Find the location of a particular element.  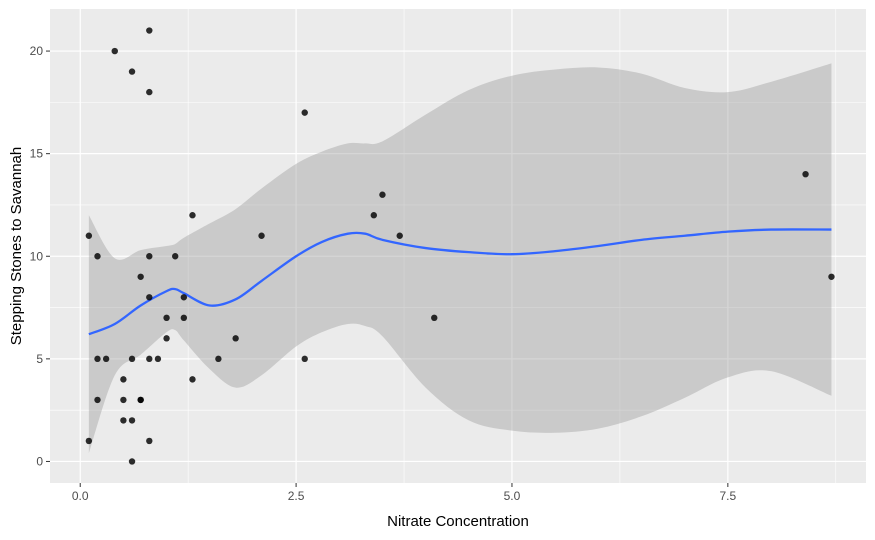

y-tick-label: 5 is located at coordinates (39, 359).